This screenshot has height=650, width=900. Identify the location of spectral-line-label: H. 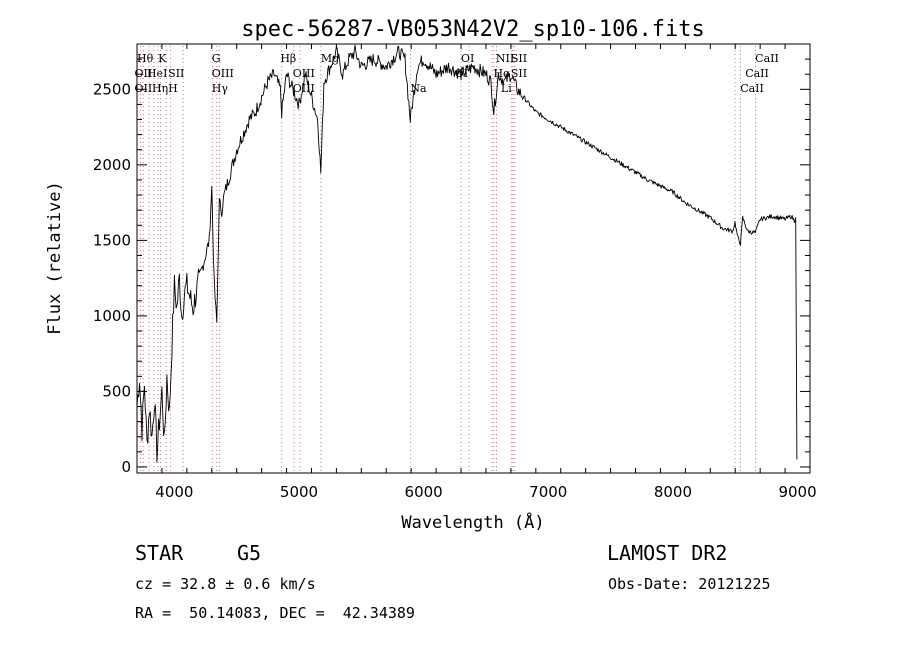
(173, 88).